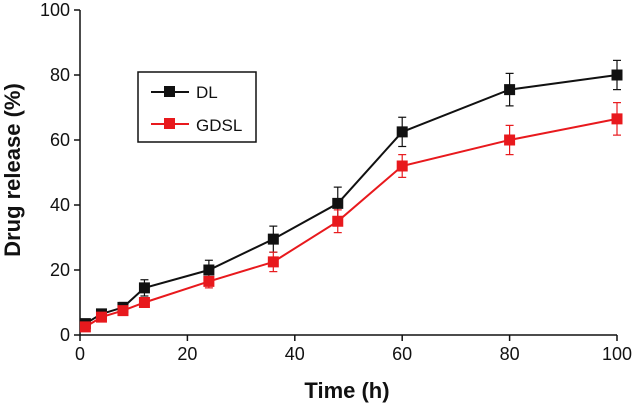  Describe the element at coordinates (617, 354) in the screenshot. I see `x-tick-label: 100` at that location.